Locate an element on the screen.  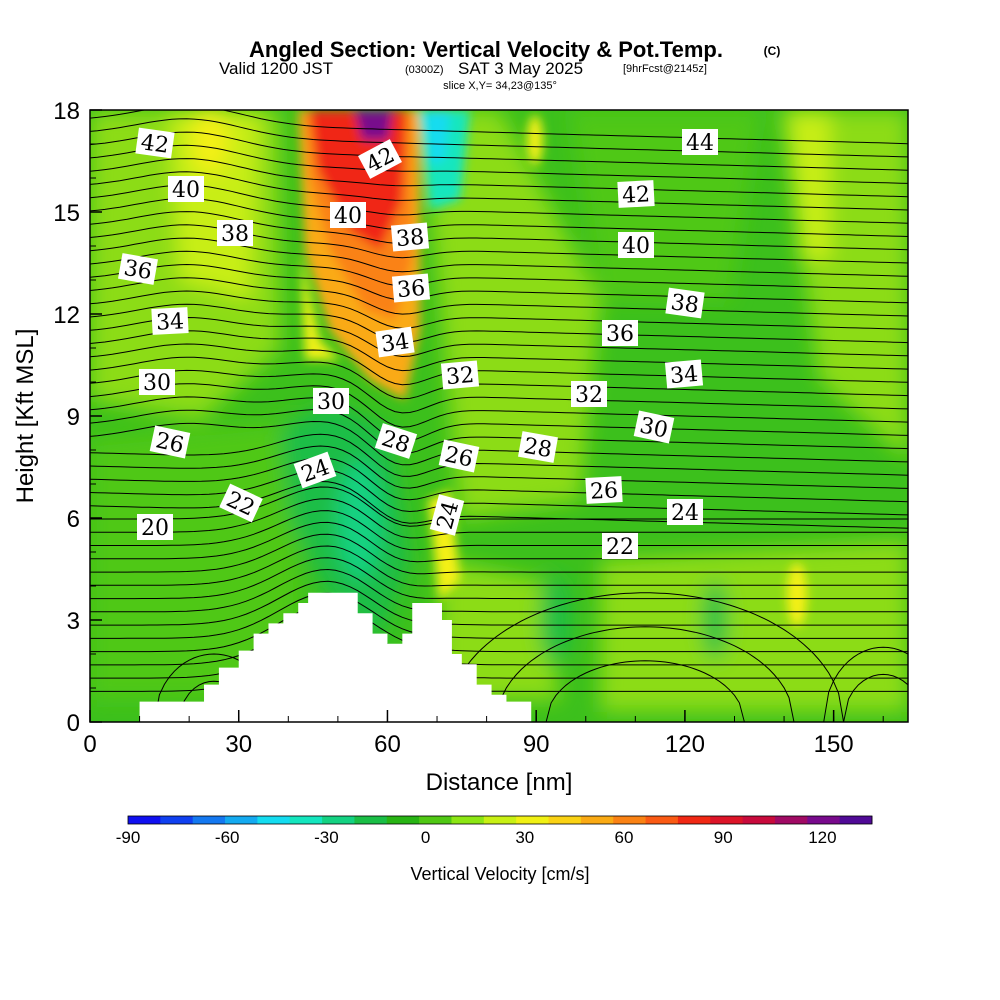
contour-label: 24 is located at coordinates (685, 512).